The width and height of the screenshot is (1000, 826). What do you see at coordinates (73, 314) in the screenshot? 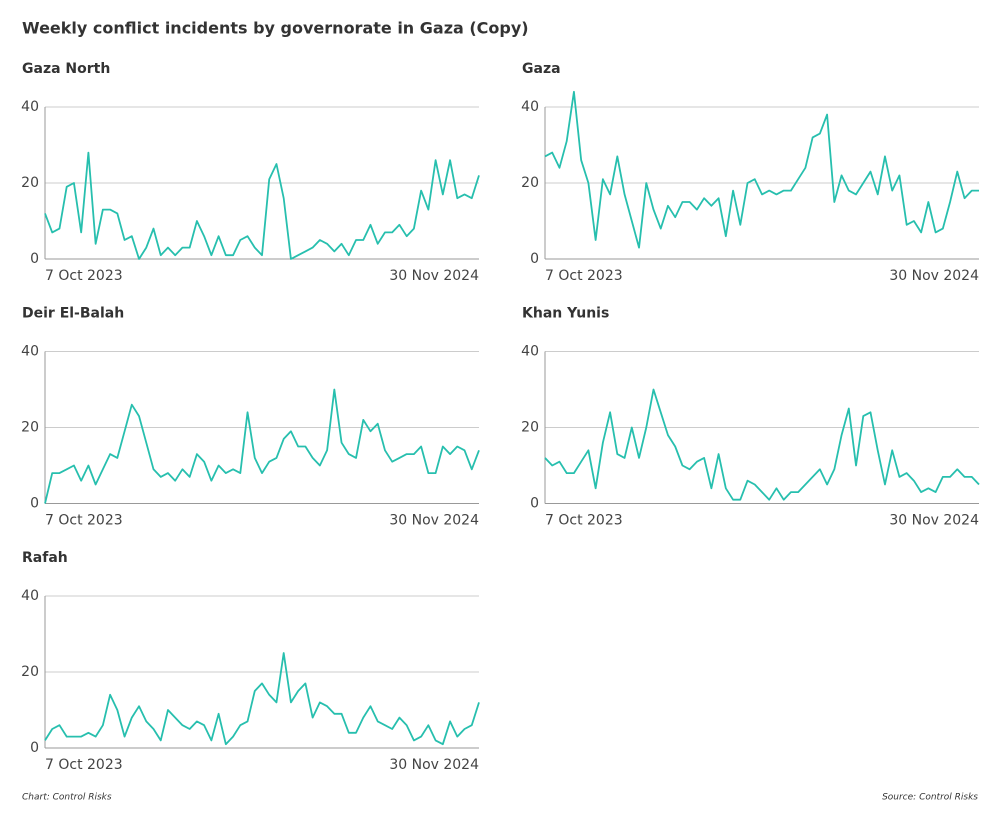
I see `panel-title: Deir El-Balah` at bounding box center [73, 314].